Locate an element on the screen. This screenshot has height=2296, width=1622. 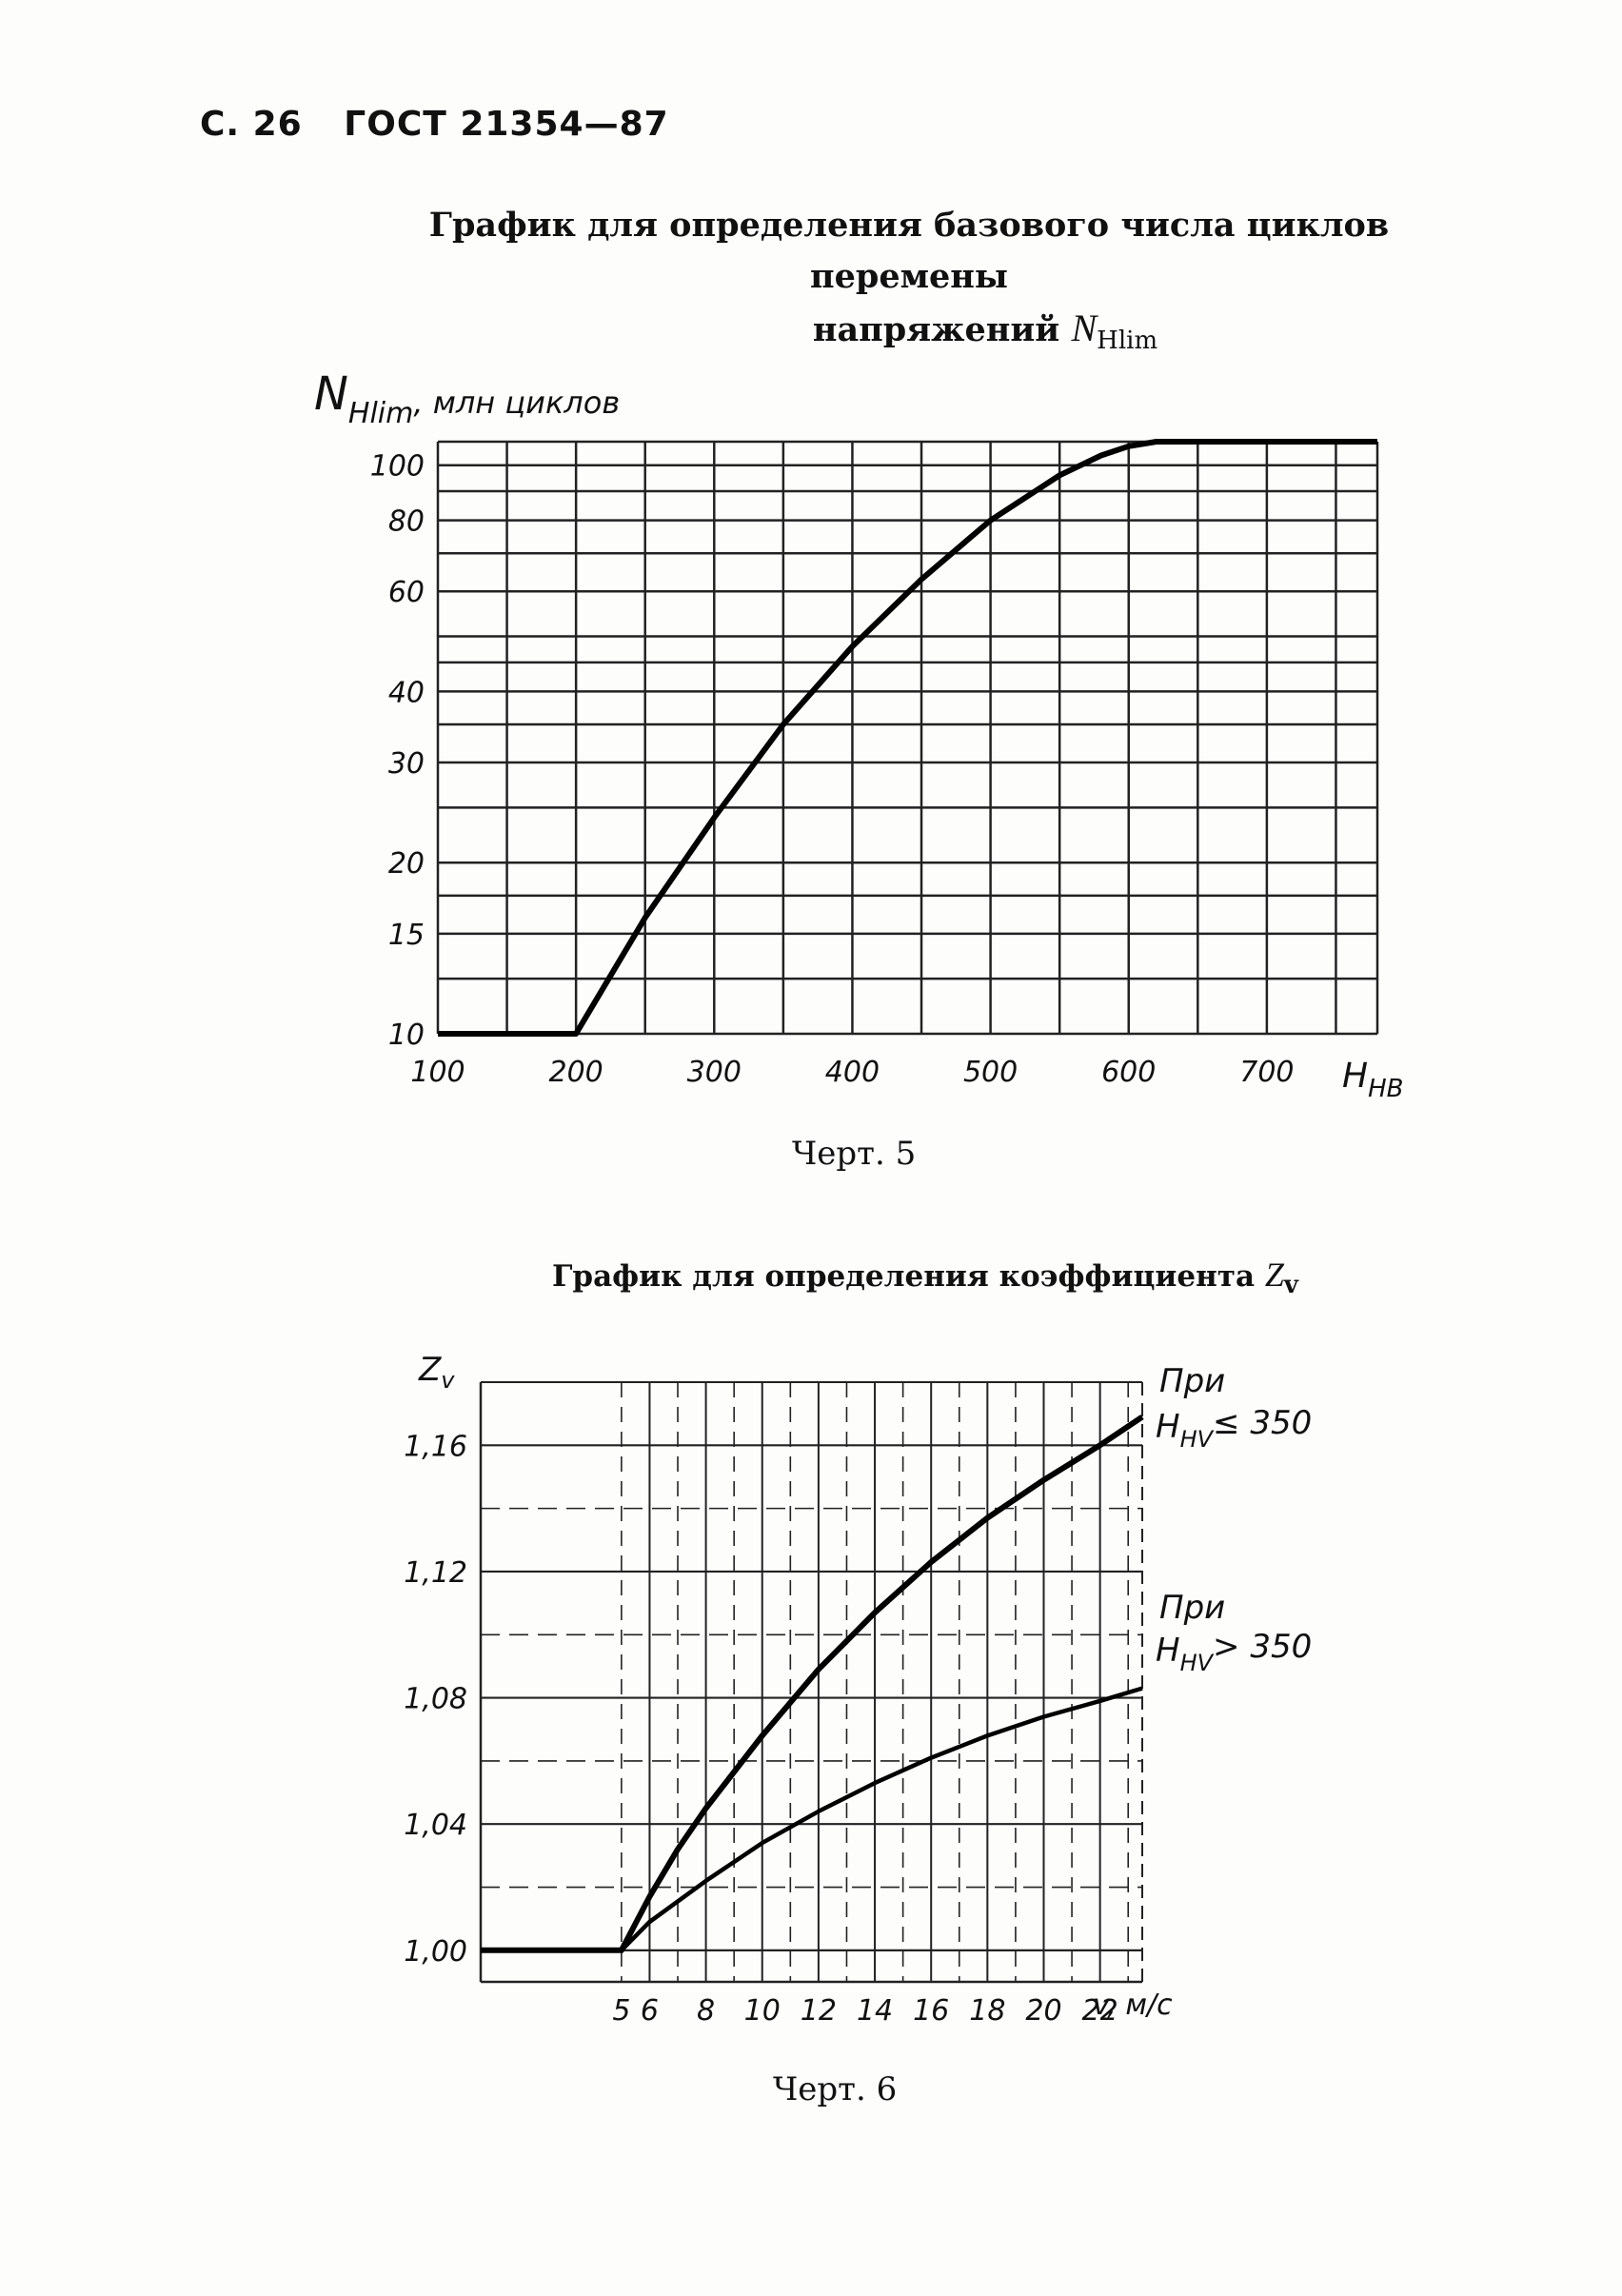
svg-text: HHV> 350 is located at coordinates (1234, 1652).